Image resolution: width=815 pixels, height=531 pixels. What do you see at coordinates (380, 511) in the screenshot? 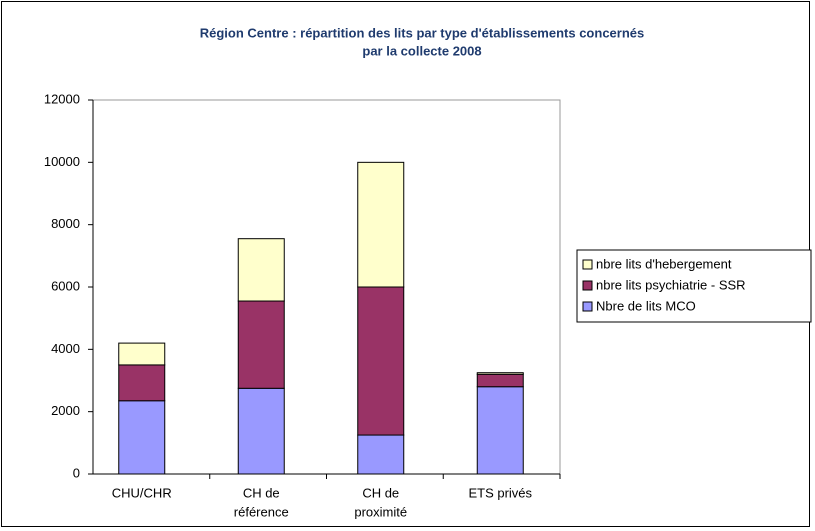
I see `x-tick-label: proximité` at bounding box center [380, 511].